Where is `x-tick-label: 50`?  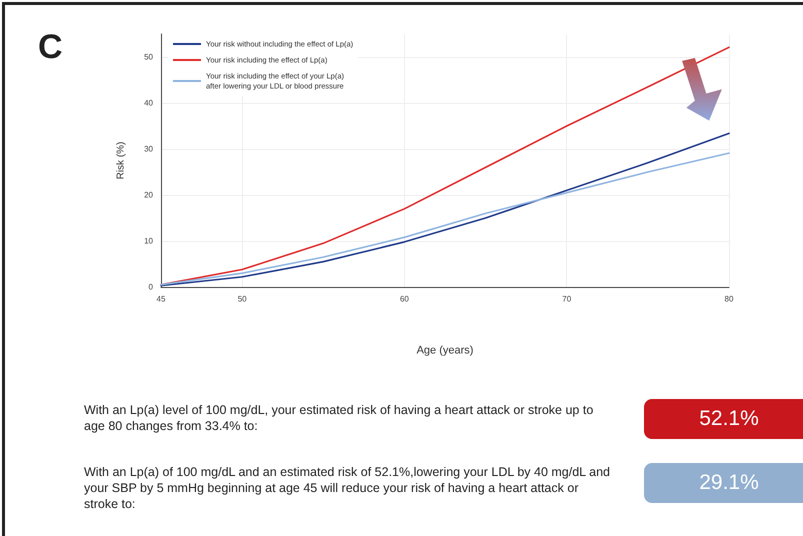 x-tick-label: 50 is located at coordinates (243, 299).